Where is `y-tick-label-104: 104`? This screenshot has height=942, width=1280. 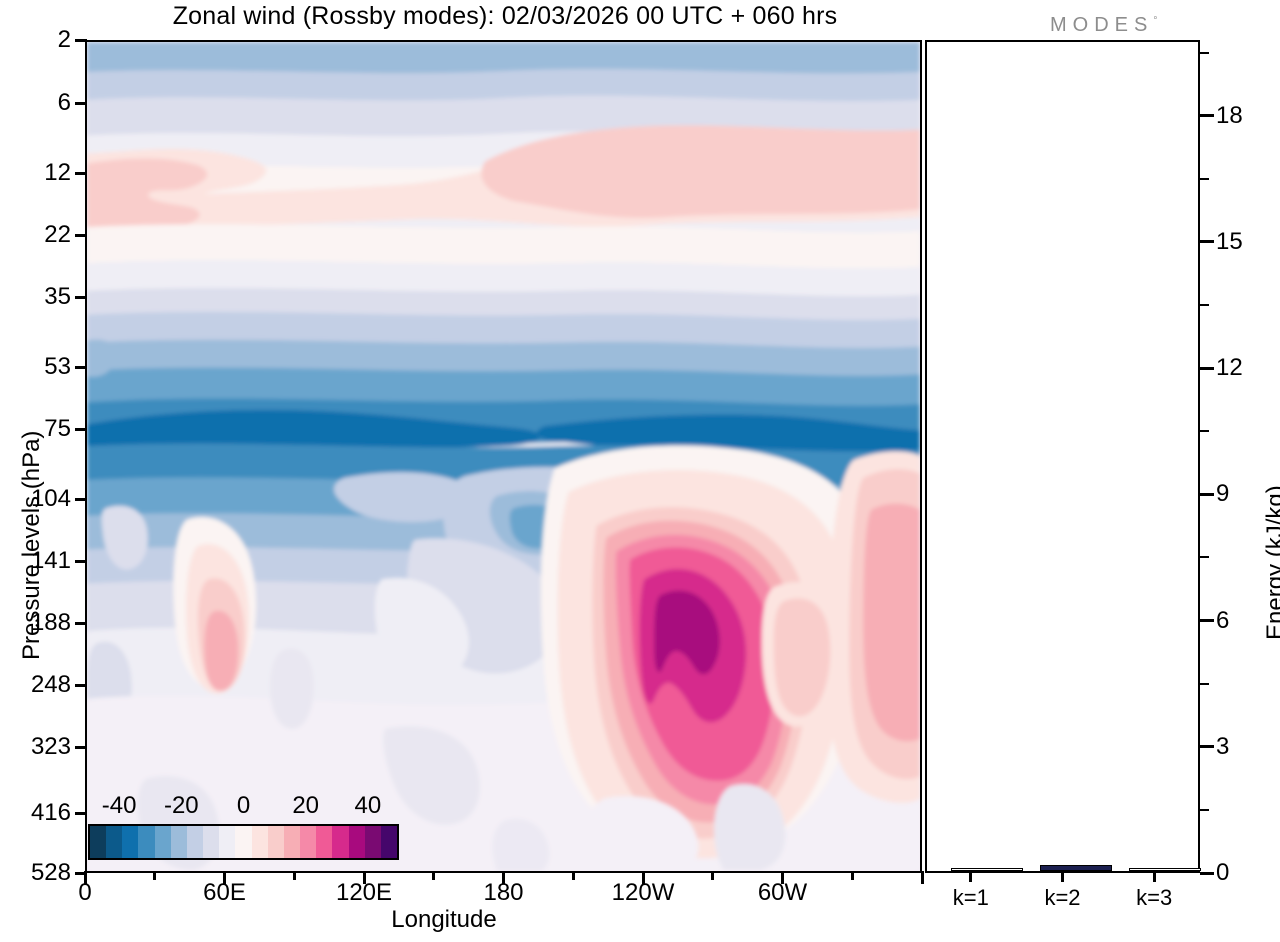
y-tick-label-104: 104 is located at coordinates (50, 498).